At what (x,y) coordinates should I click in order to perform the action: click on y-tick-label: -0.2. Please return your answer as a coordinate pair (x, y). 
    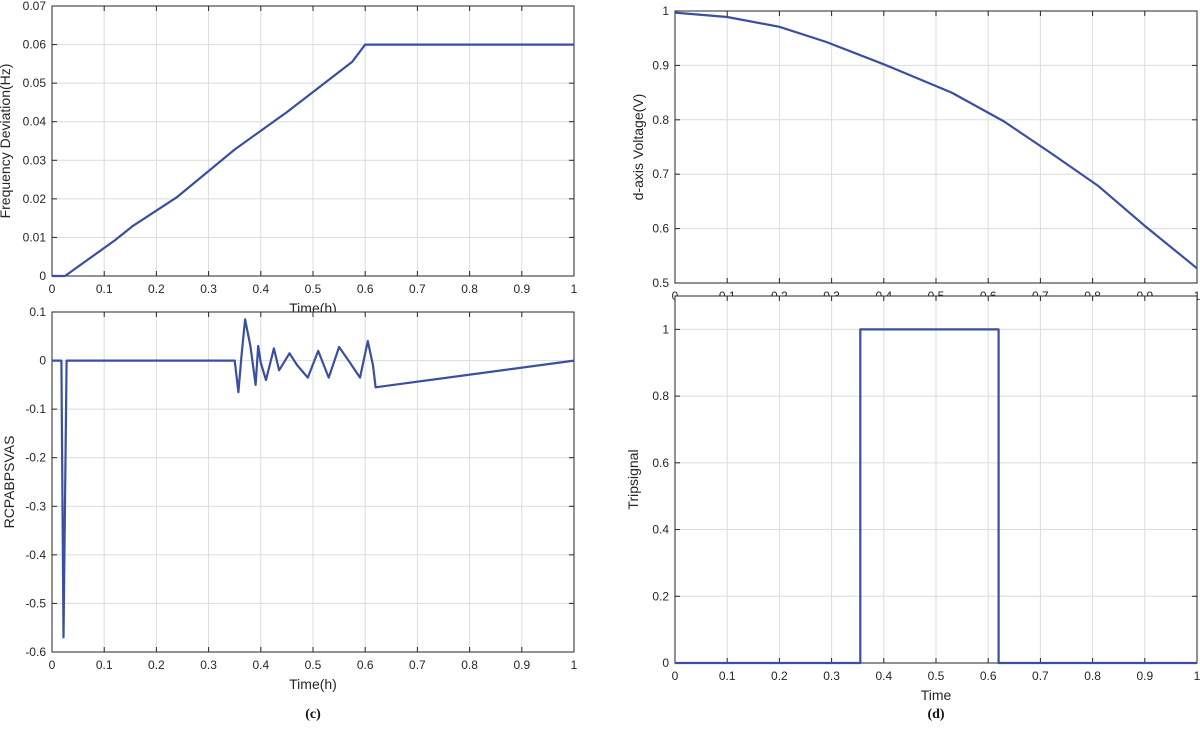
    Looking at the image, I should click on (35, 458).